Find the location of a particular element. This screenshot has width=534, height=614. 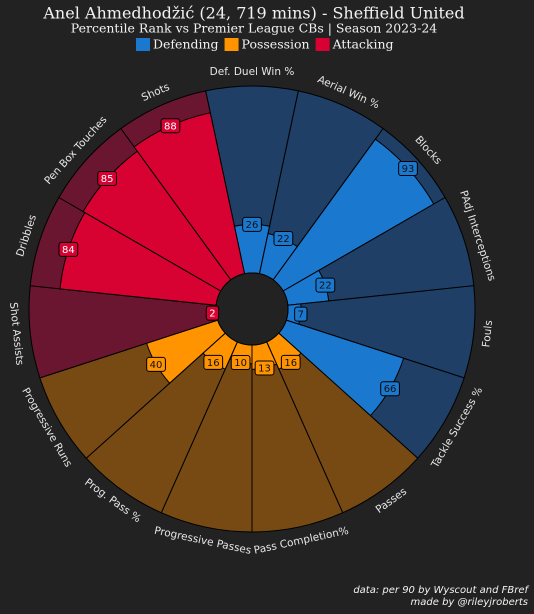

value-label: 26 is located at coordinates (252, 225).